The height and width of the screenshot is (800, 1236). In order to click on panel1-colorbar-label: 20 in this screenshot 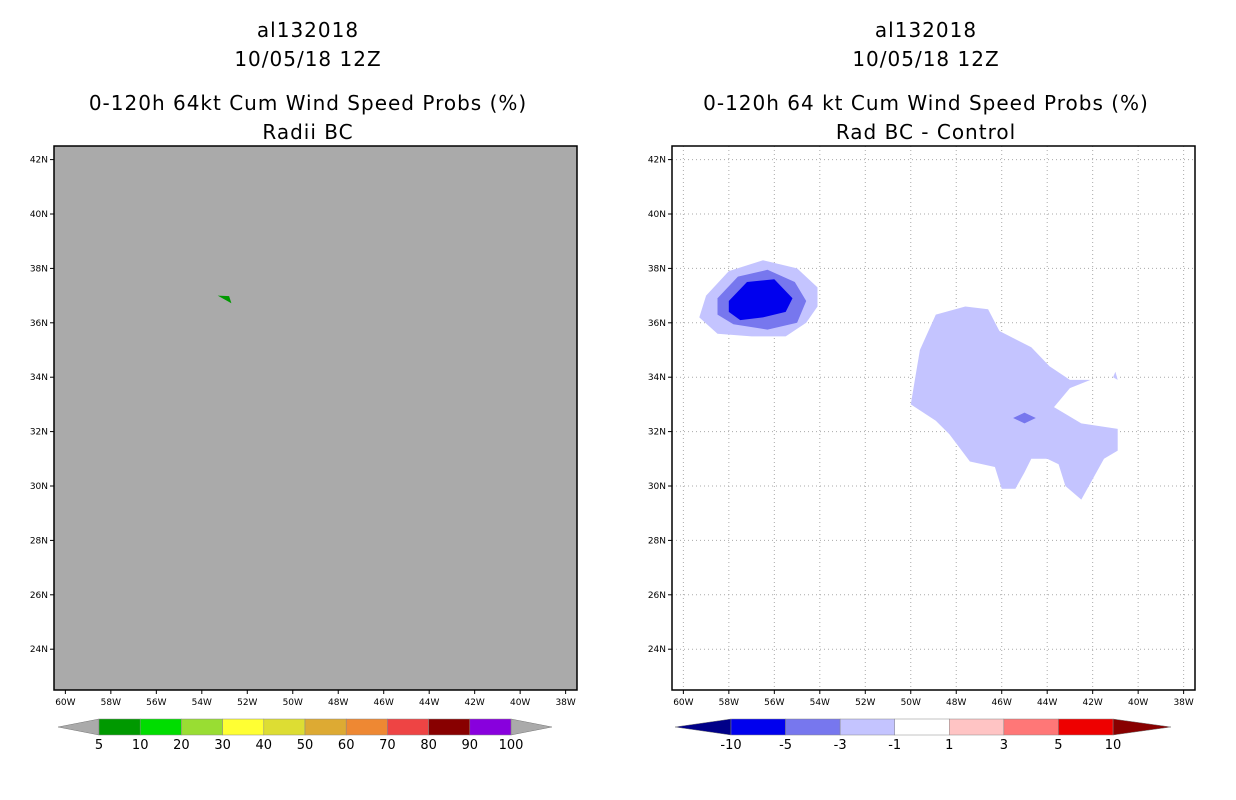, I will do `click(181, 745)`.